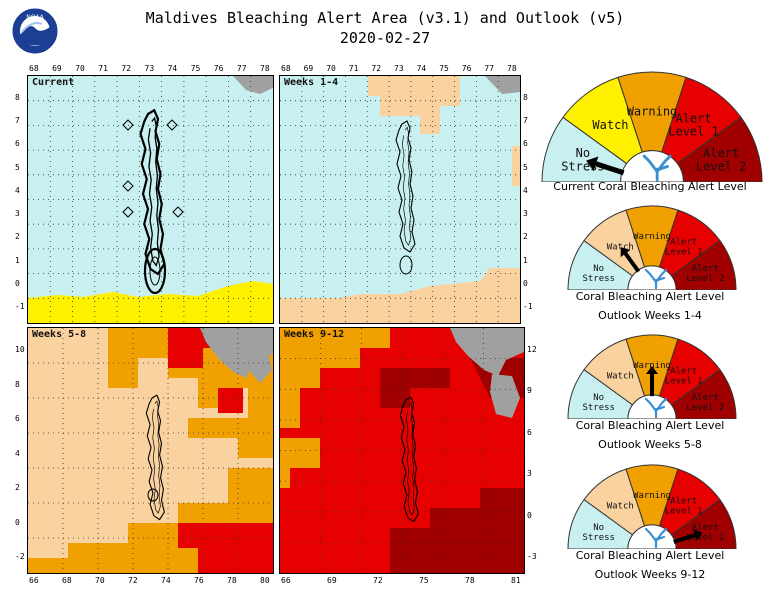 This screenshot has width=770, height=600. I want to click on x-tick-label: 77, so click(241, 68).